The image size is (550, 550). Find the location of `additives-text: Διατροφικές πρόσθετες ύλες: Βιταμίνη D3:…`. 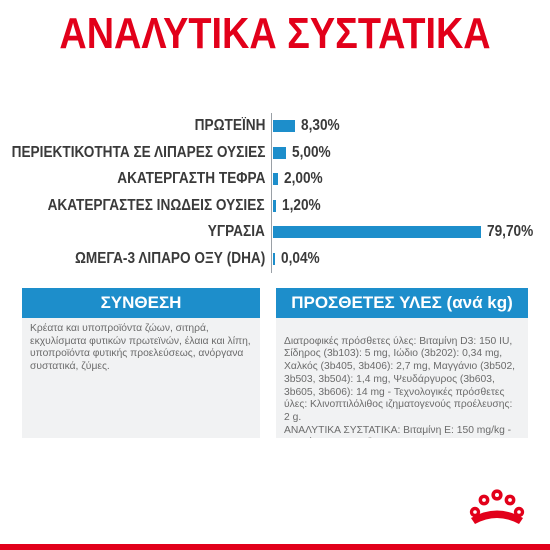

additives-text: Διατροφικές πρόσθετες ύλες: Βιταμίνη D3:… is located at coordinates (400, 386).